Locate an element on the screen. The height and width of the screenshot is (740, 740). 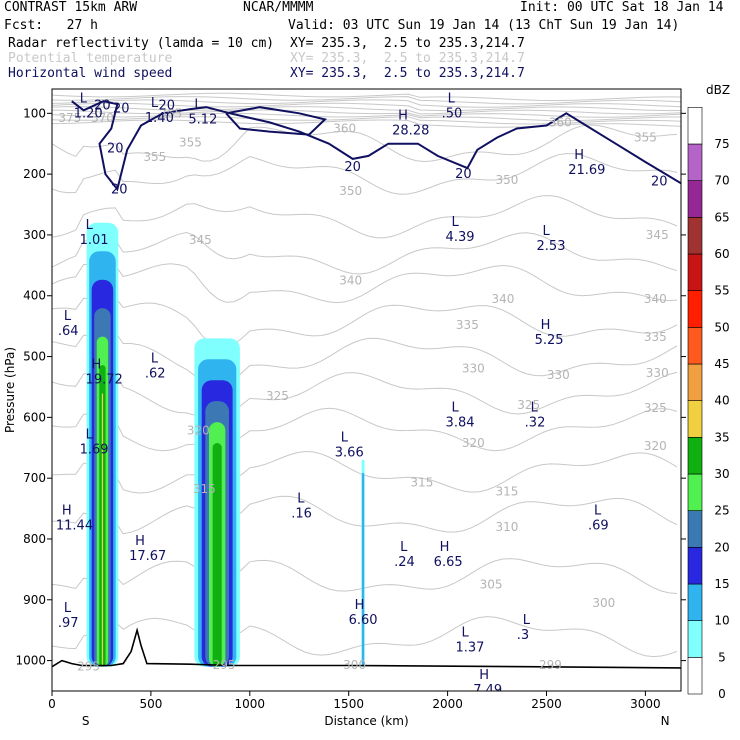
organization-label: NCAR/MMMM is located at coordinates (278, 7).